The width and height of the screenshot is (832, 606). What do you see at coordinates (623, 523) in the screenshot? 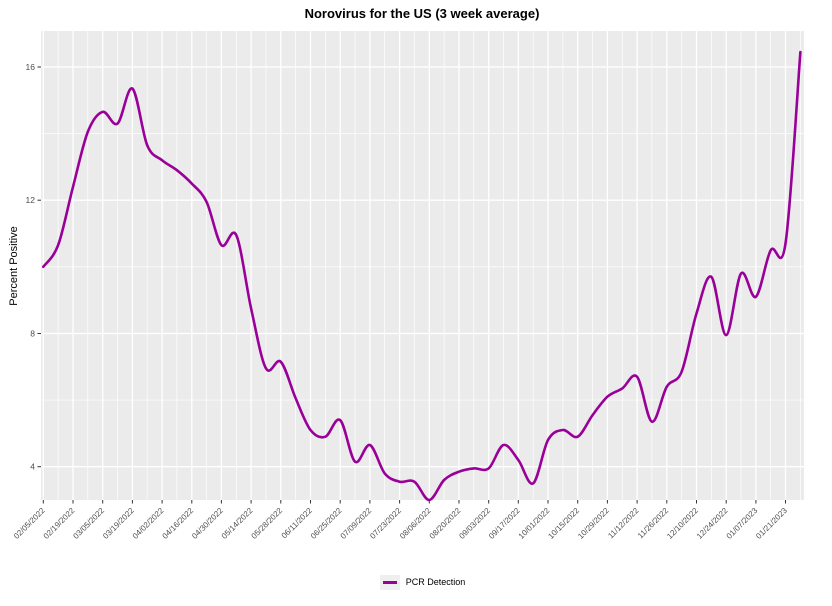
I see `x-tick-label: 11/12/2022` at bounding box center [623, 523].